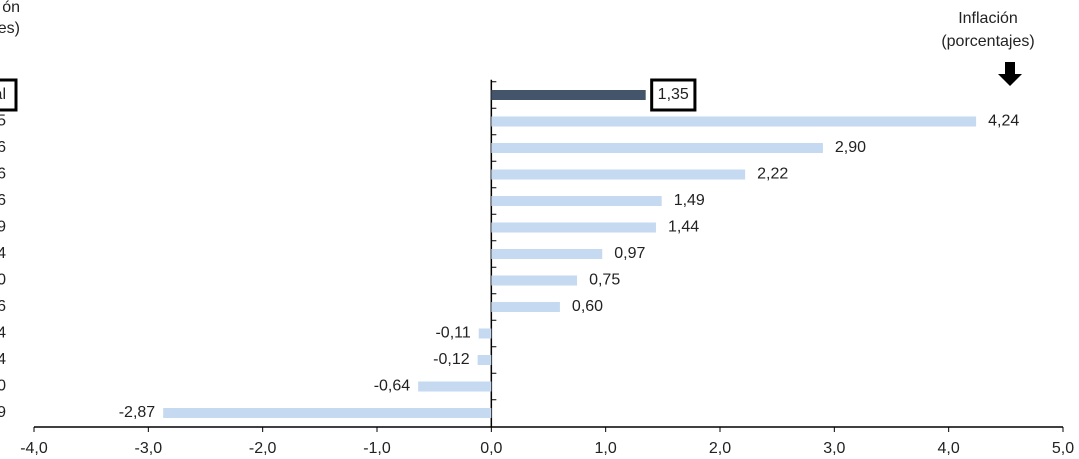 Image resolution: width=1079 pixels, height=459 pixels. Describe the element at coordinates (834, 448) in the screenshot. I see `x-tick-label: 3,0` at that location.